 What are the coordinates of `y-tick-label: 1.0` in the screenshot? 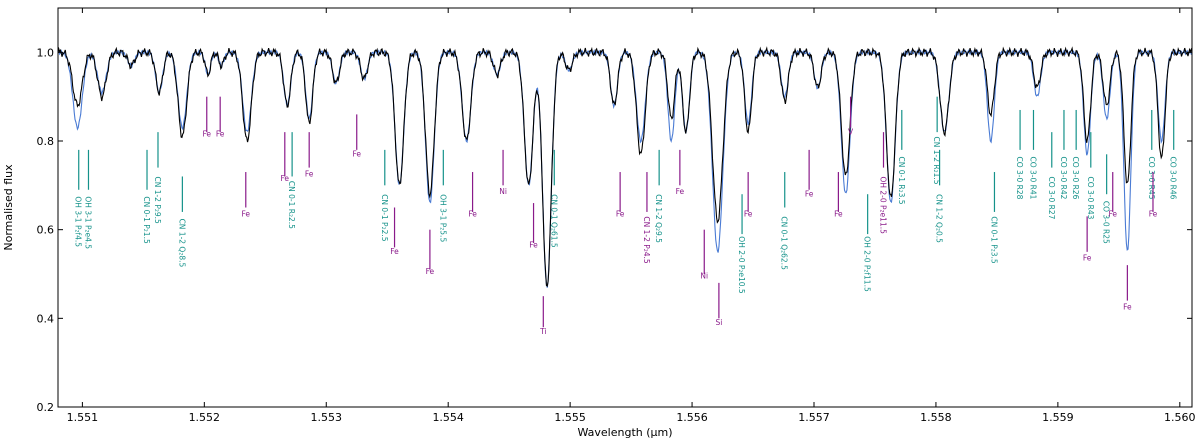 It's located at (46, 52).